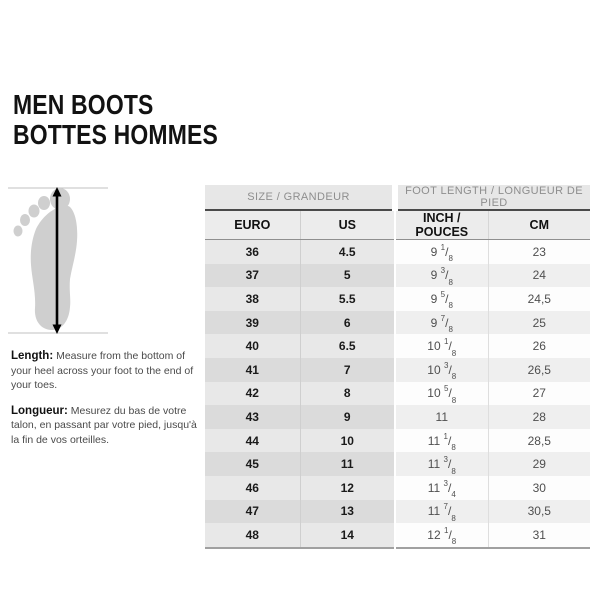 The image size is (600, 600). What do you see at coordinates (252, 417) in the screenshot?
I see `cell-euro: 43` at bounding box center [252, 417].